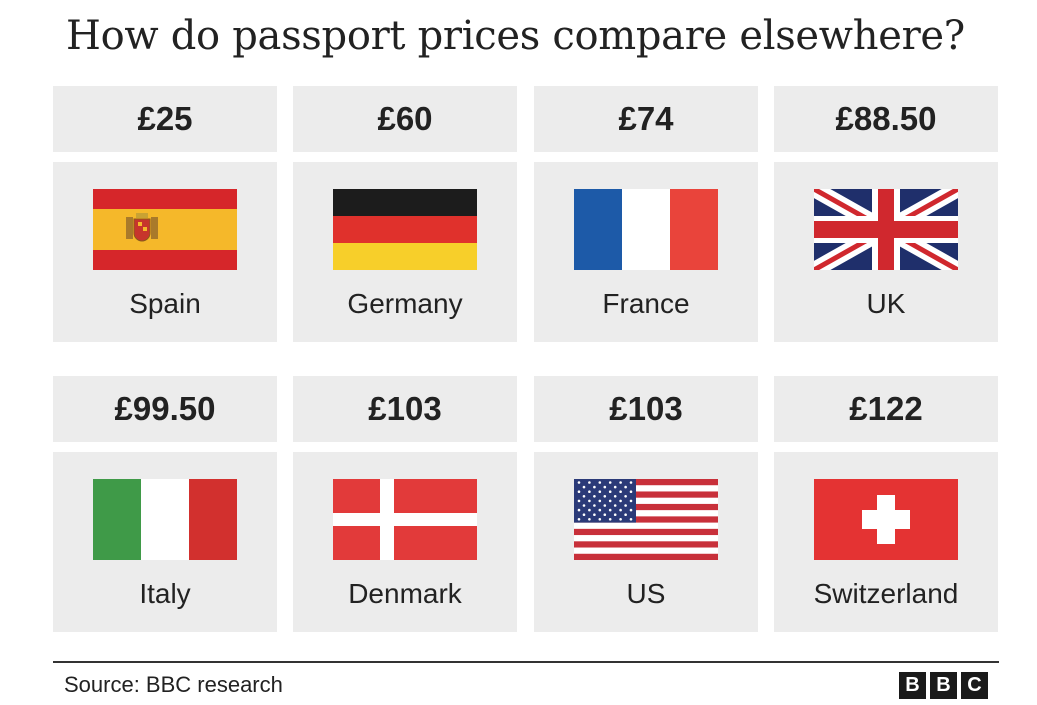 The image size is (1037, 705). I want to click on price-label-switzerland: £122, so click(886, 409).